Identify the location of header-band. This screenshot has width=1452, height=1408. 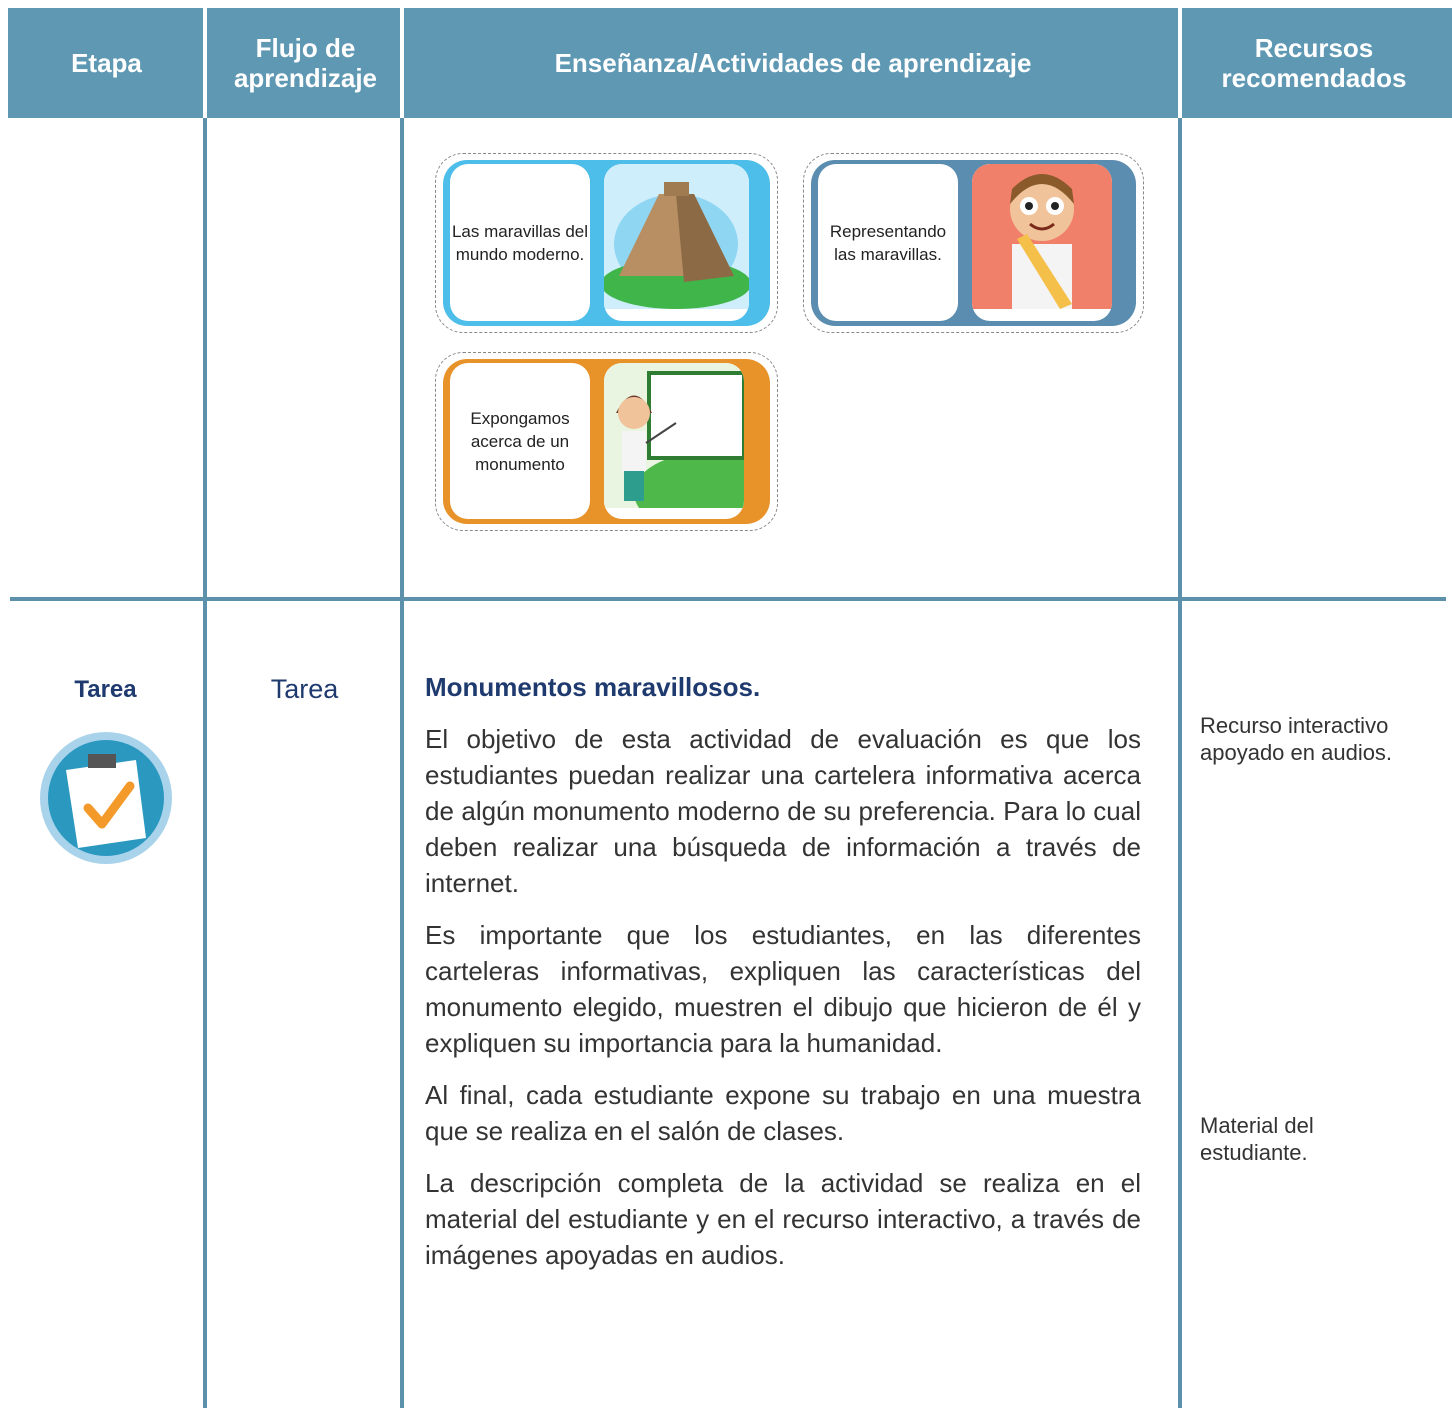
(730, 63).